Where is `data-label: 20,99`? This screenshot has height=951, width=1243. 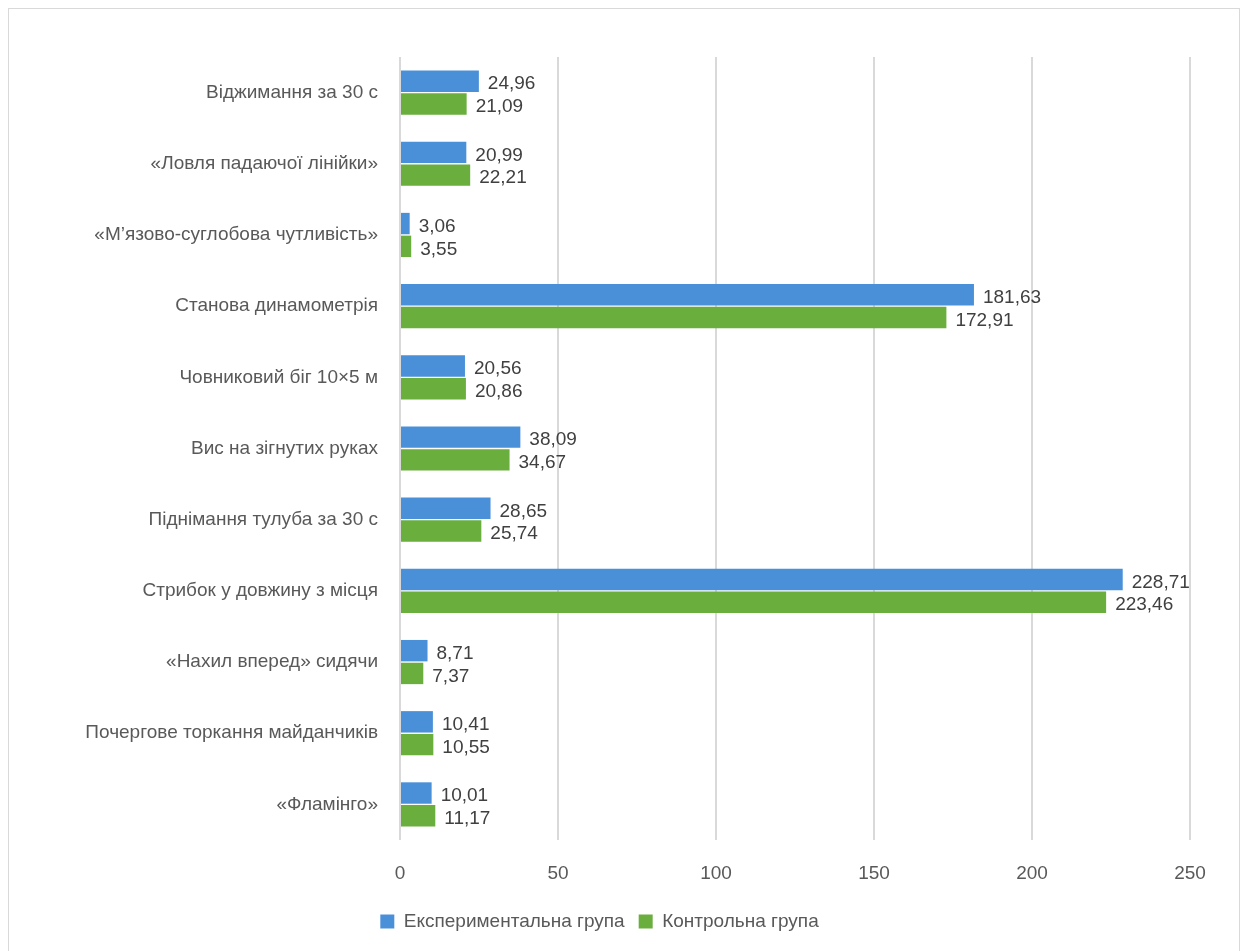
data-label: 20,99 is located at coordinates (499, 154).